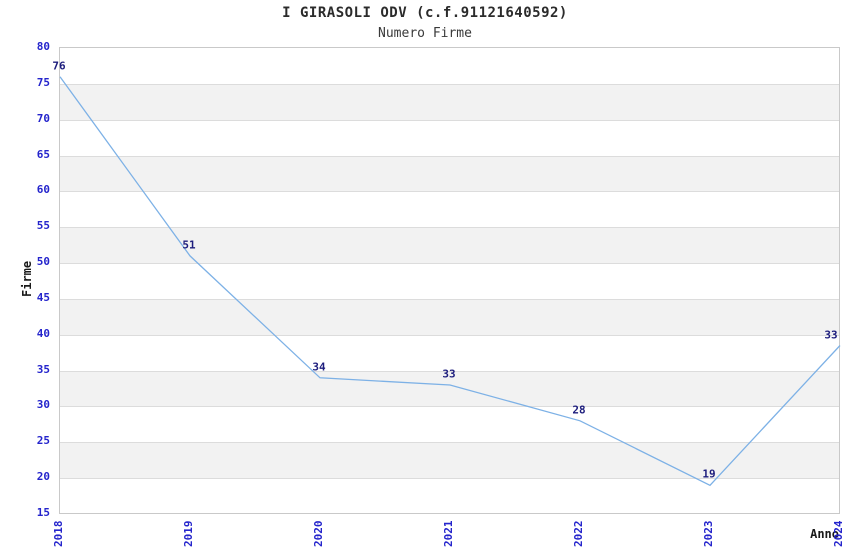 Image resolution: width=850 pixels, height=550 pixels. Describe the element at coordinates (43, 226) in the screenshot. I see `y-tick-label: 55` at that location.